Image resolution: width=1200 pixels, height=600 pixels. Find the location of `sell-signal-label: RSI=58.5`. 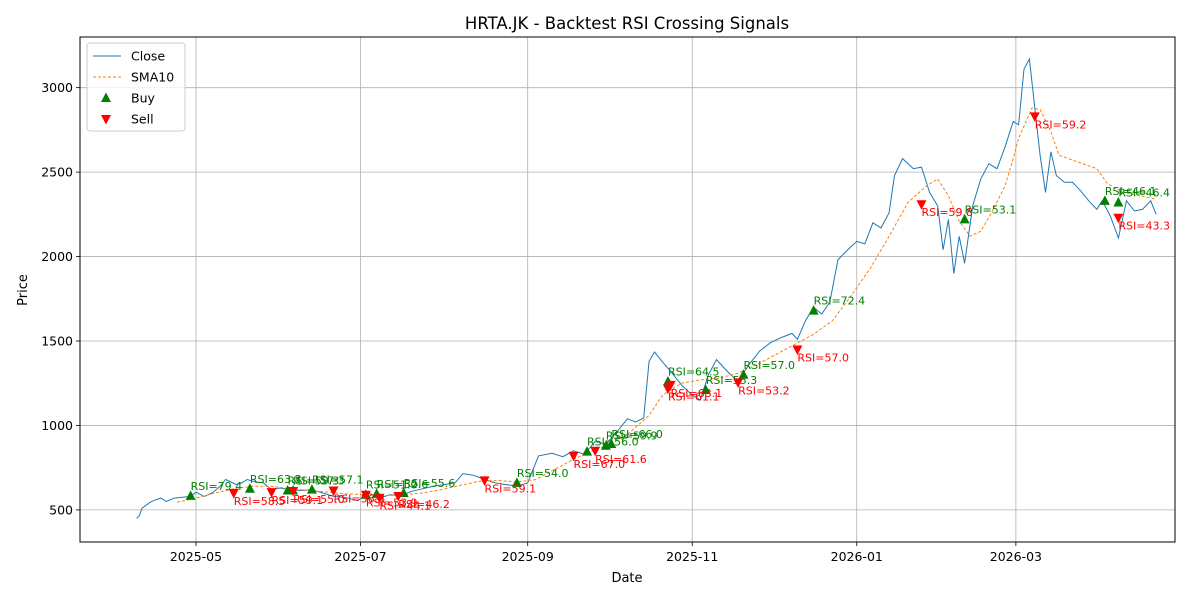

sell-signal-label: RSI=58.5 is located at coordinates (260, 501).